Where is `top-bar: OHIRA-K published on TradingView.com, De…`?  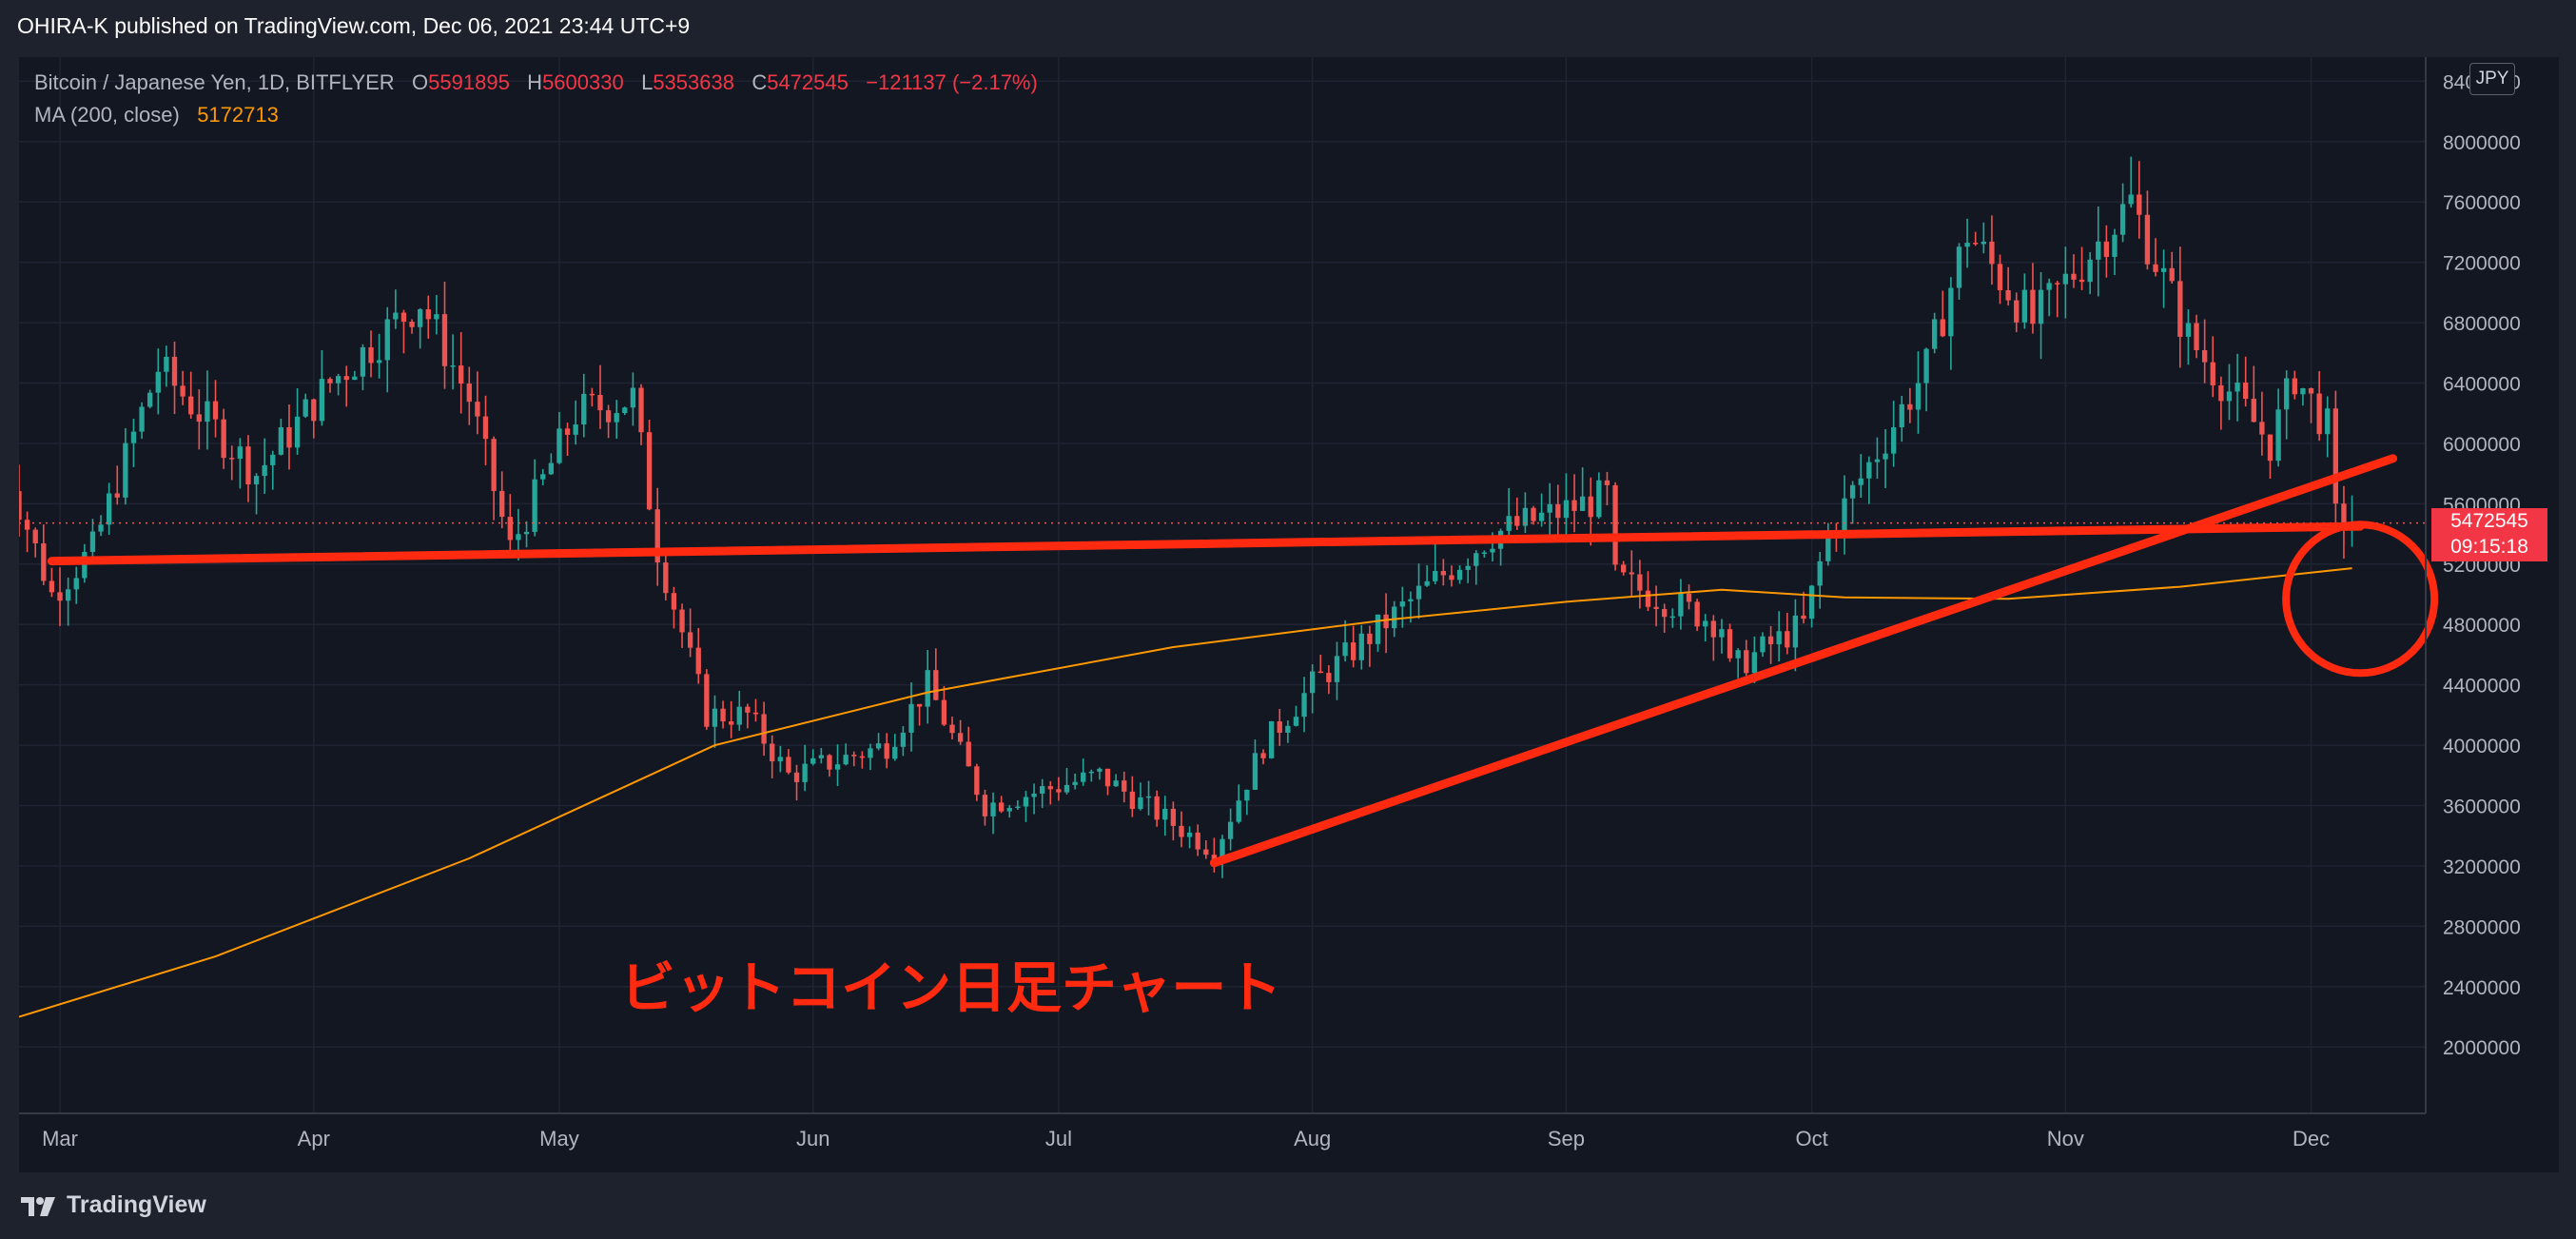 top-bar: OHIRA-K published on TradingView.com, De… is located at coordinates (1288, 29).